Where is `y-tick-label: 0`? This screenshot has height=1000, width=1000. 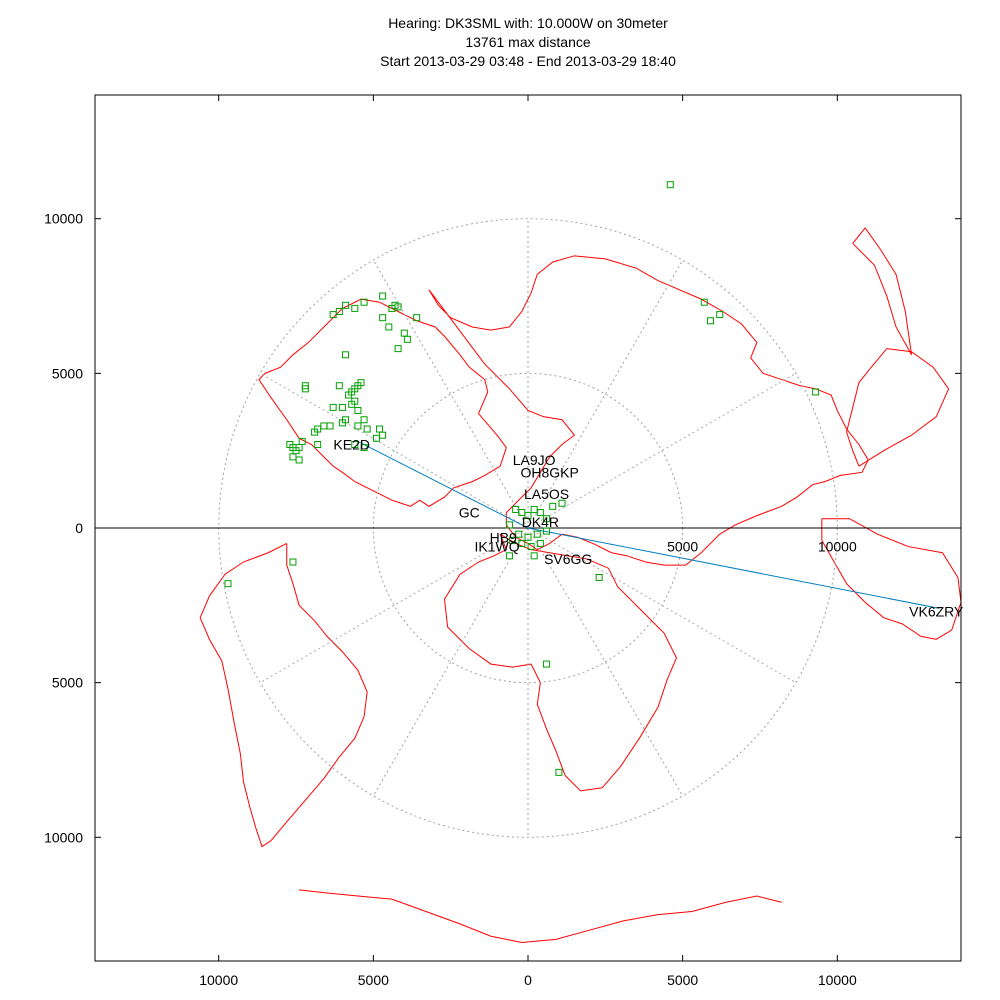 y-tick-label: 0 is located at coordinates (79, 528).